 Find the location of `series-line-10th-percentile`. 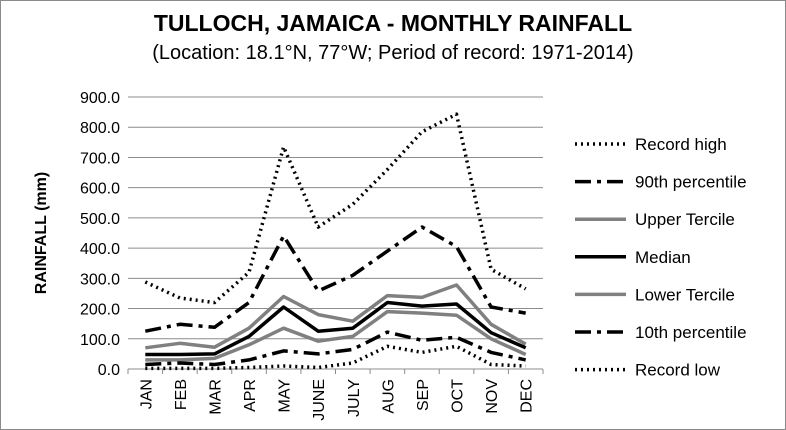

series-line-10th-percentile is located at coordinates (336, 348).